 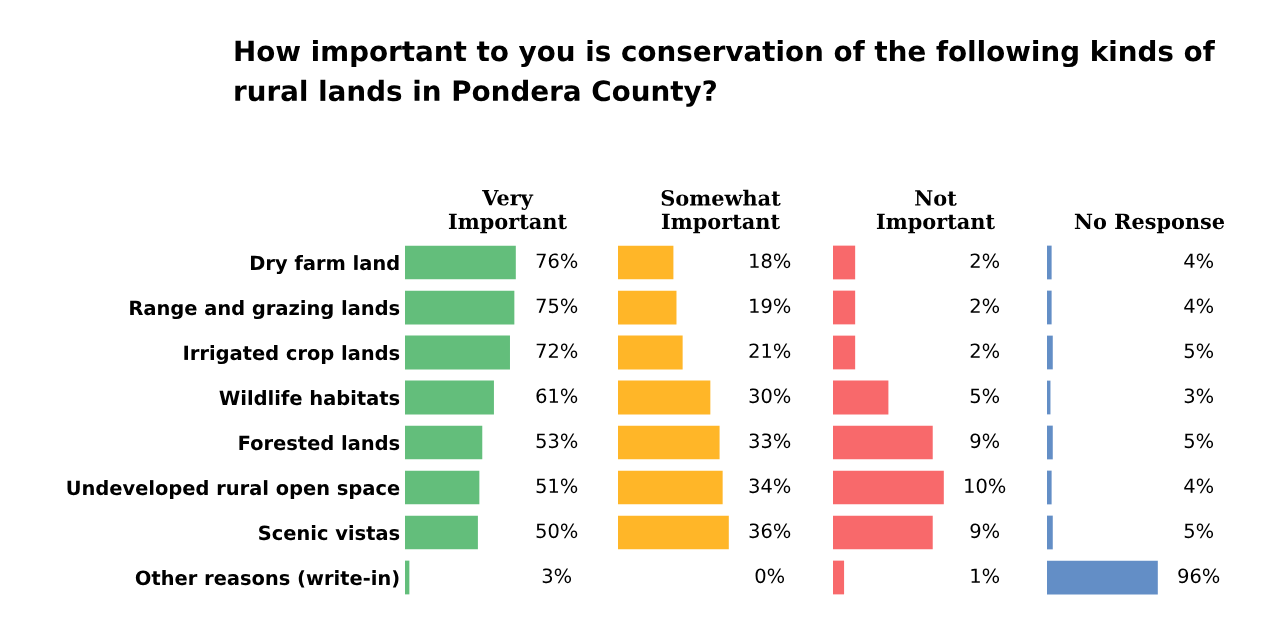 I want to click on y-tick-label: Dry farm land, so click(x=325, y=265).